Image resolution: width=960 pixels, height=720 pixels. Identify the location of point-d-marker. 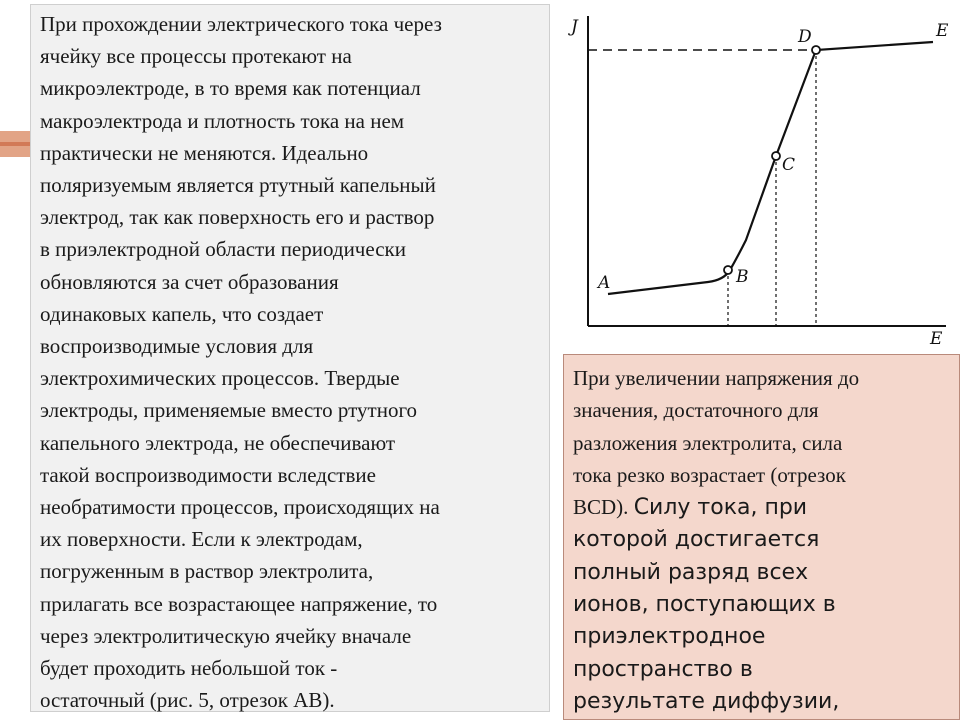
(816, 50).